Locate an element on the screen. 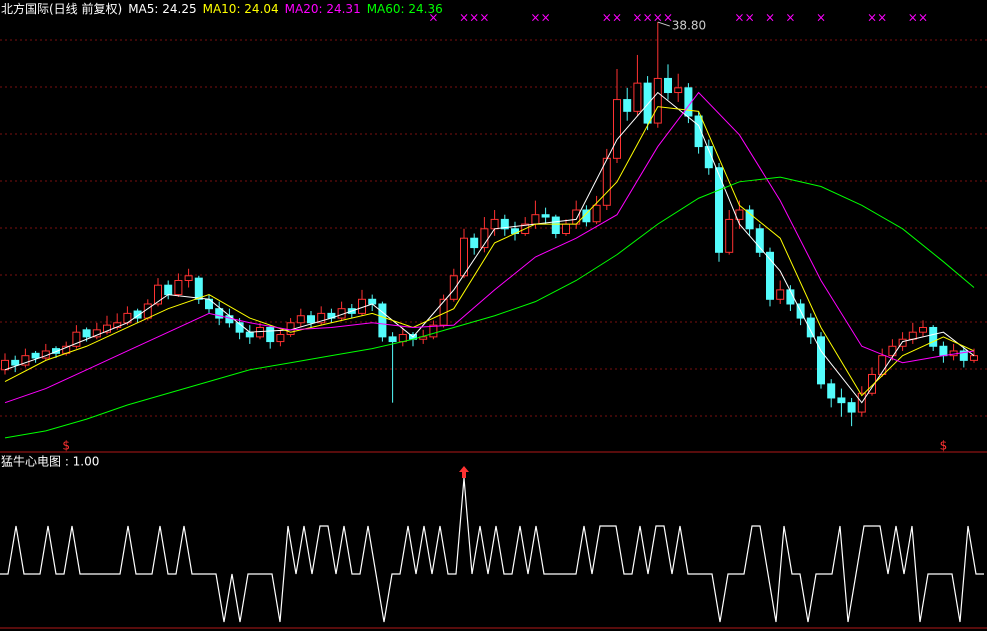 The height and width of the screenshot is (631, 987). annotation-label: 38.80 is located at coordinates (689, 26).